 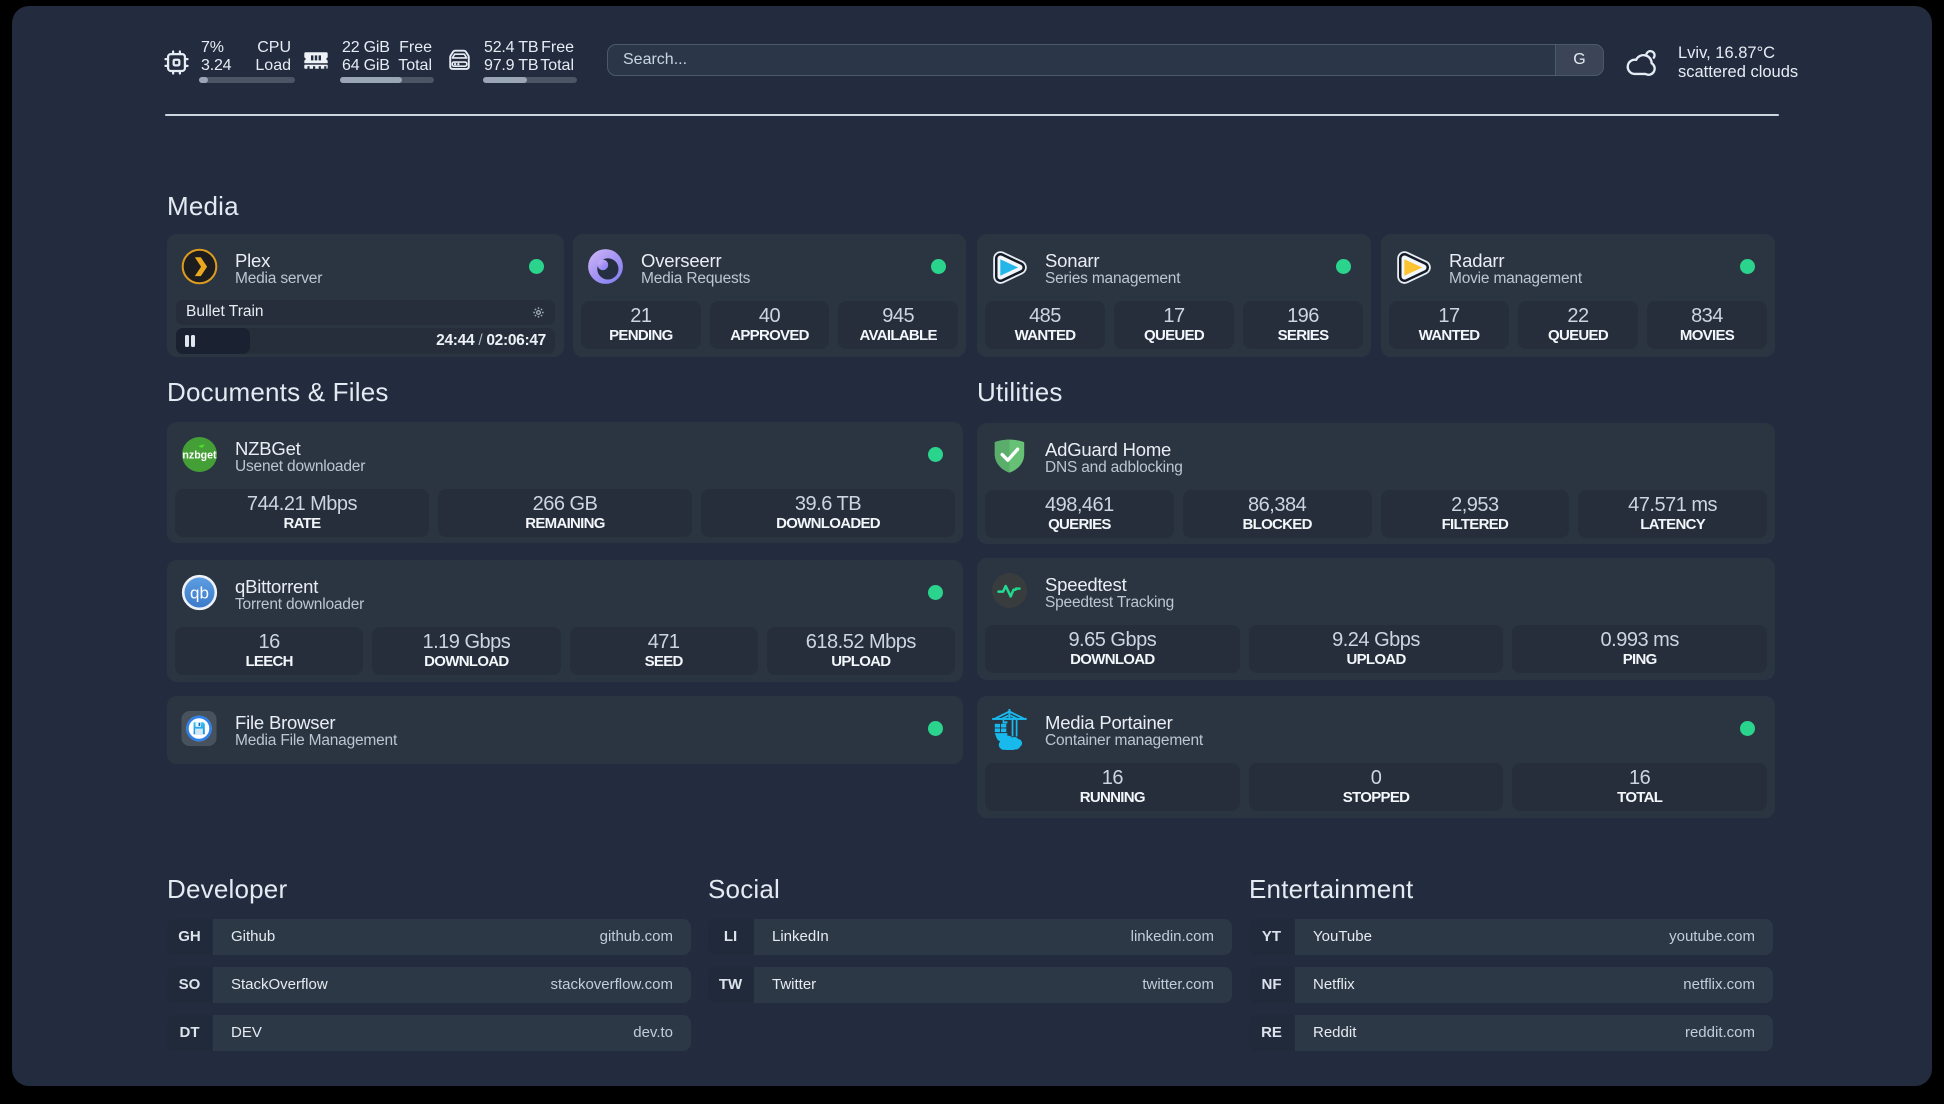 I want to click on svg-text: nzbget, so click(x=199, y=456).